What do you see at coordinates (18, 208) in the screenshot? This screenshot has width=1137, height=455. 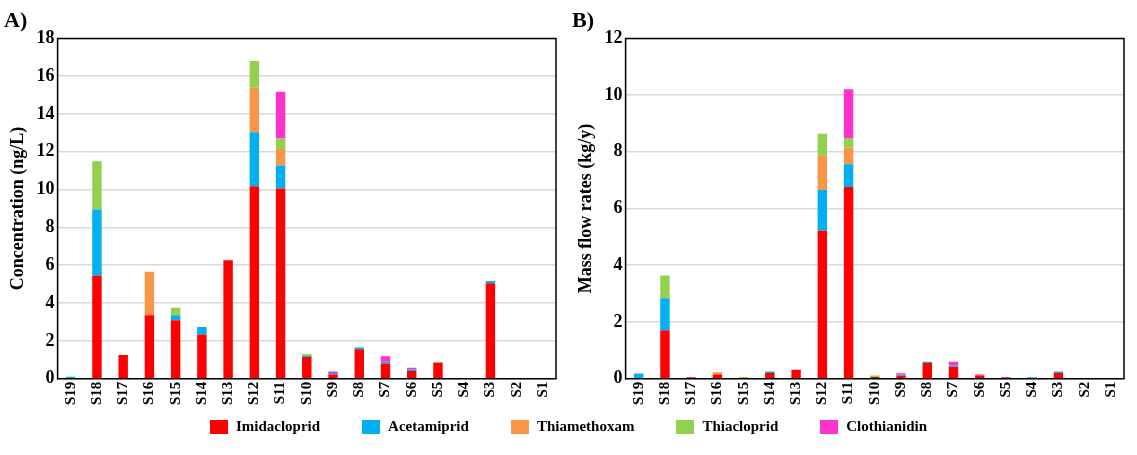 I see `y-axis-title: Concentration (ng/L)` at bounding box center [18, 208].